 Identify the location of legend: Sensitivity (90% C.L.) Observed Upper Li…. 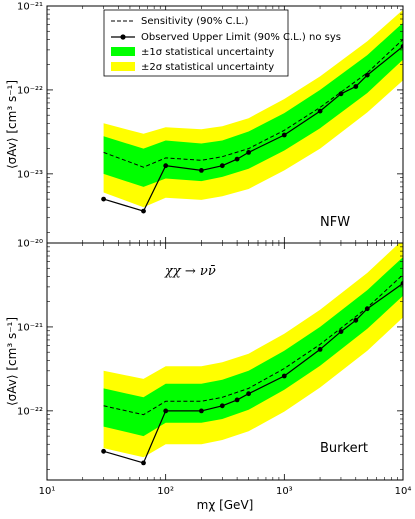
(222, 43).